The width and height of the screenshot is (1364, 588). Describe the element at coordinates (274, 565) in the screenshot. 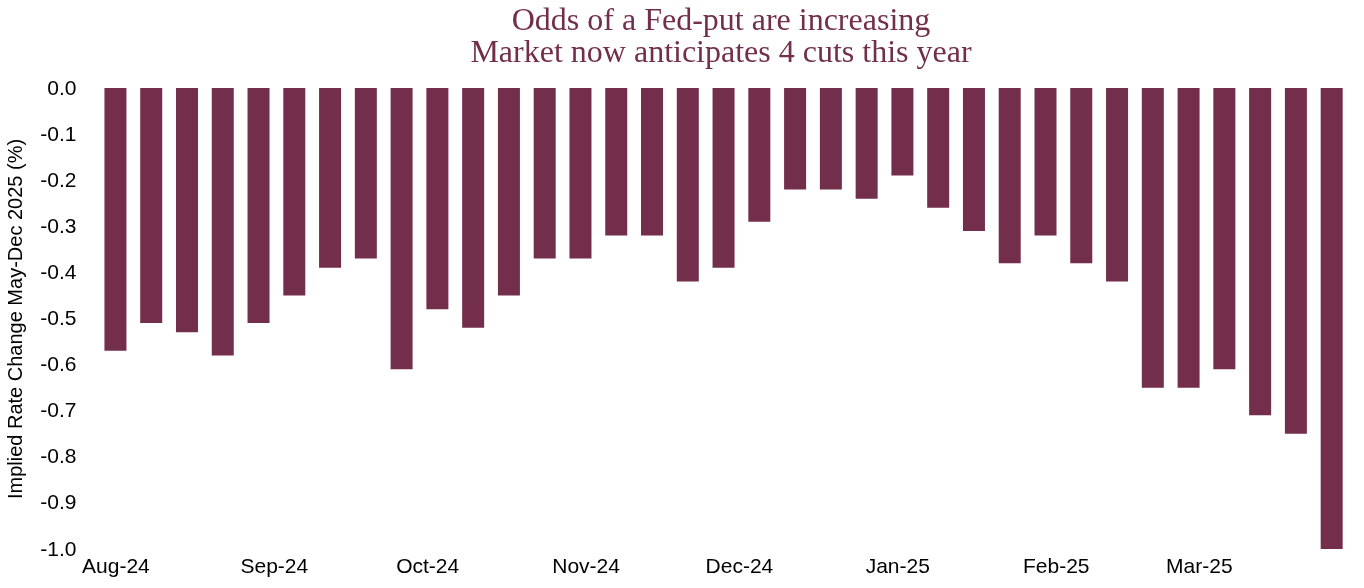

I see `x-tick-label: Sep-24` at that location.